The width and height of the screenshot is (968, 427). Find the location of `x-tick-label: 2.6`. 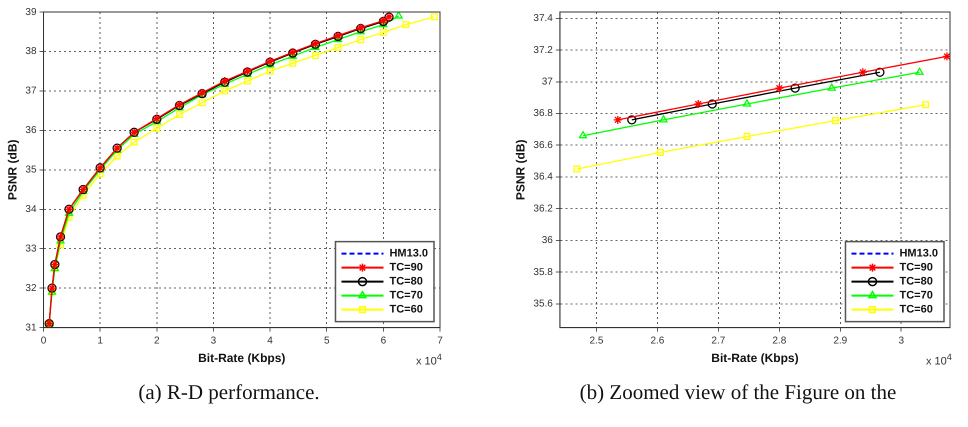

x-tick-label: 2.6 is located at coordinates (657, 340).